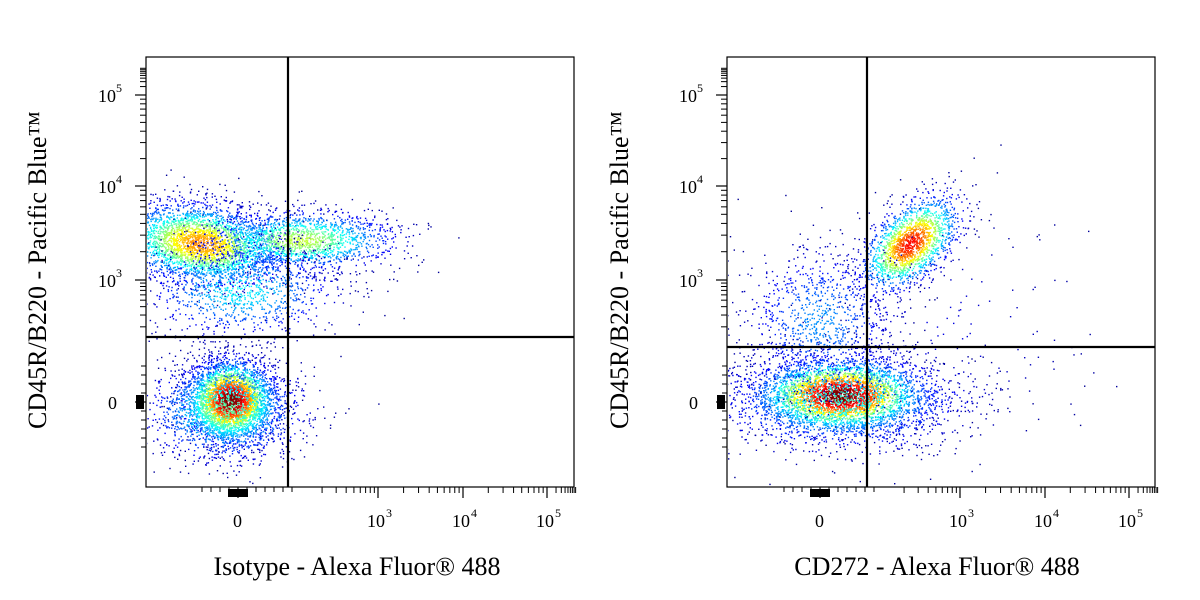 Image resolution: width=1200 pixels, height=600 pixels. Describe the element at coordinates (357, 566) in the screenshot. I see `x-axis-label: Isotype - Alexa Fluor® 488` at that location.